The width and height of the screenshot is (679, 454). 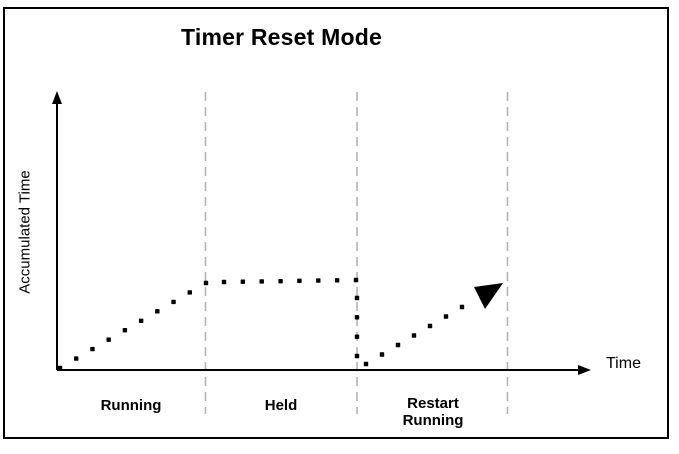 I want to click on y-axis-label: Accumulated Time, so click(x=25, y=232).